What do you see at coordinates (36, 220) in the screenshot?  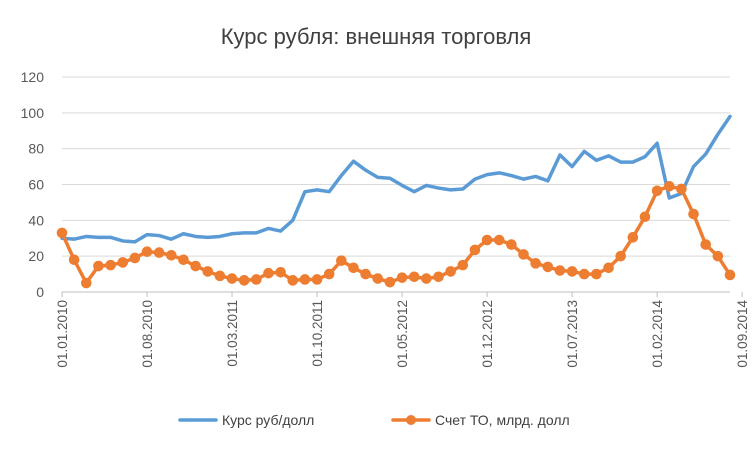 I see `y-tick-label: 40` at bounding box center [36, 220].